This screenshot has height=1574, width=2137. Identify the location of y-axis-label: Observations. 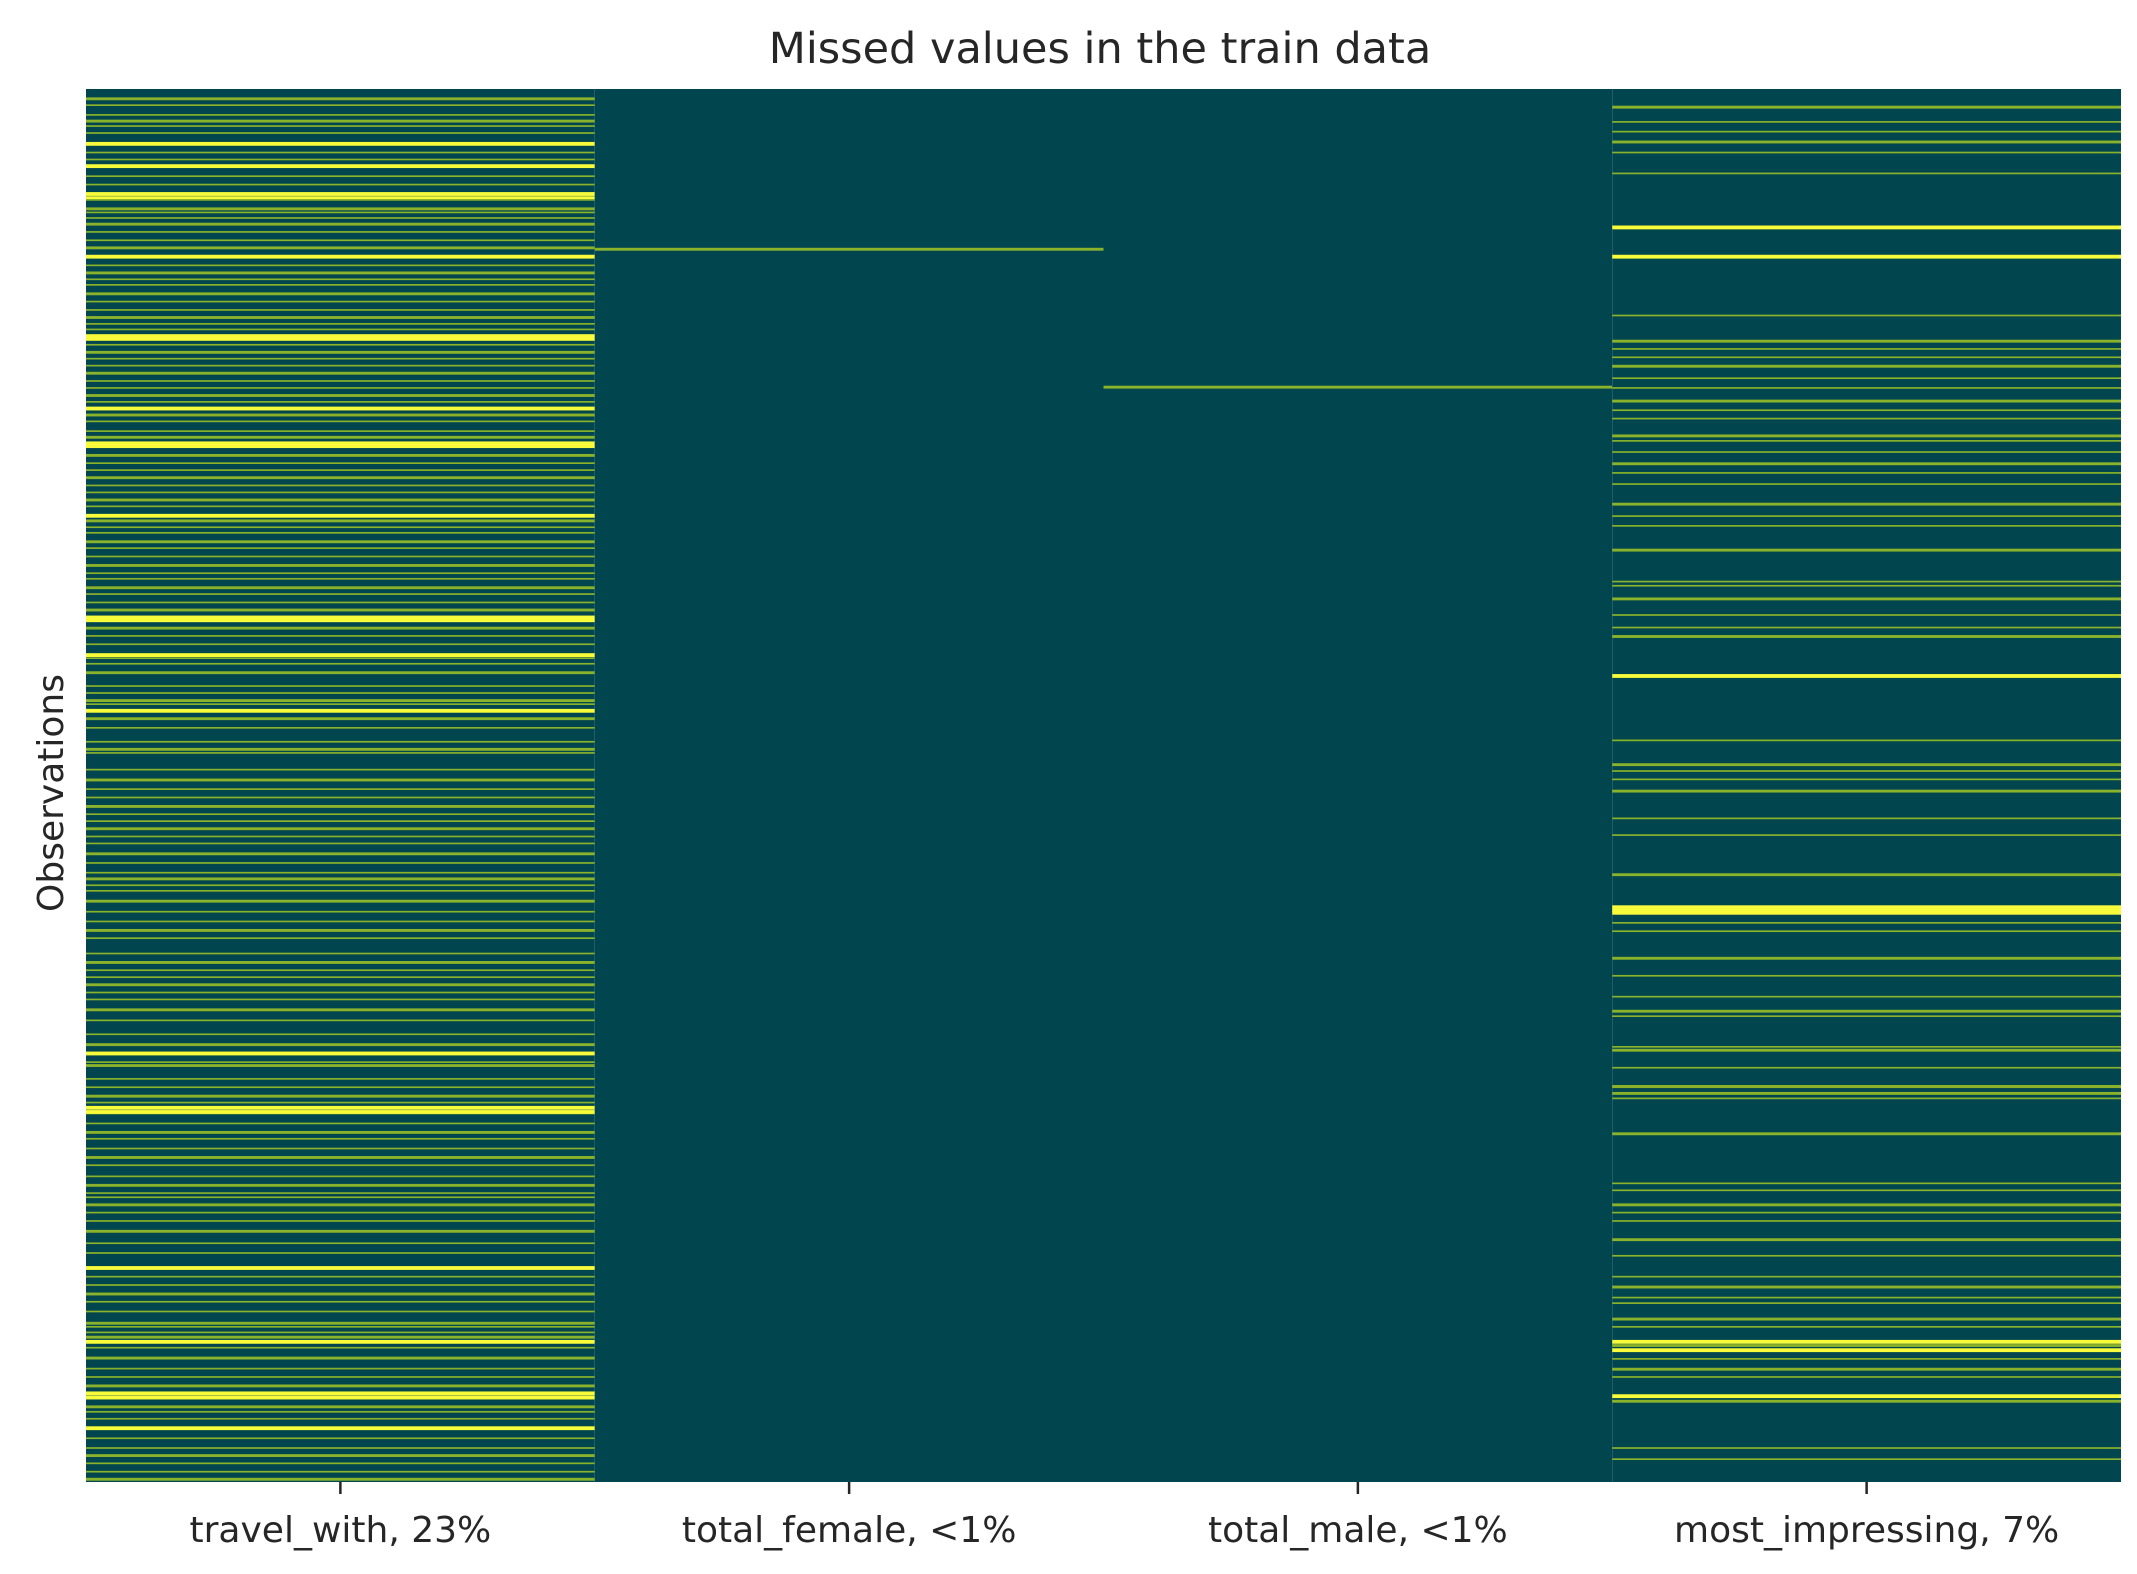
(51, 793).